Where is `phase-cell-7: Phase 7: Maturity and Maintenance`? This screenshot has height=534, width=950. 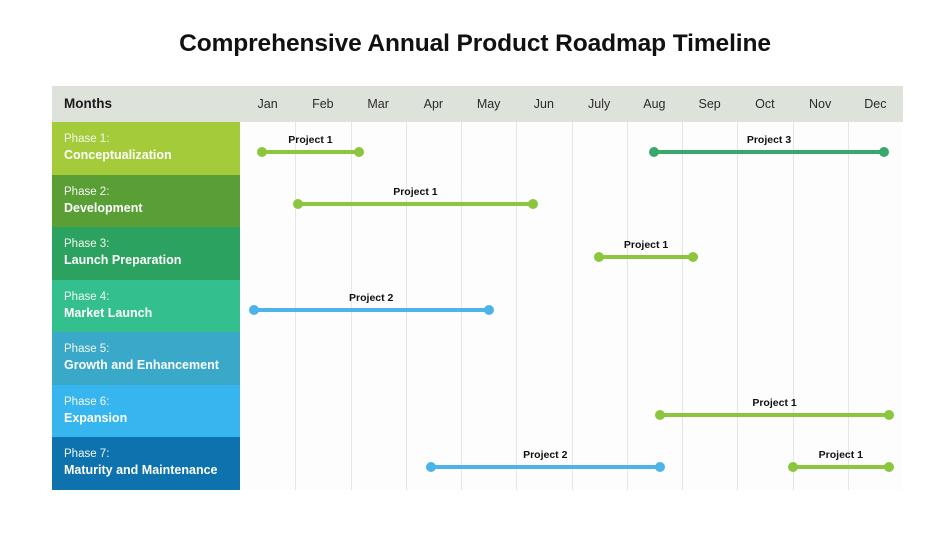 phase-cell-7: Phase 7: Maturity and Maintenance is located at coordinates (146, 463).